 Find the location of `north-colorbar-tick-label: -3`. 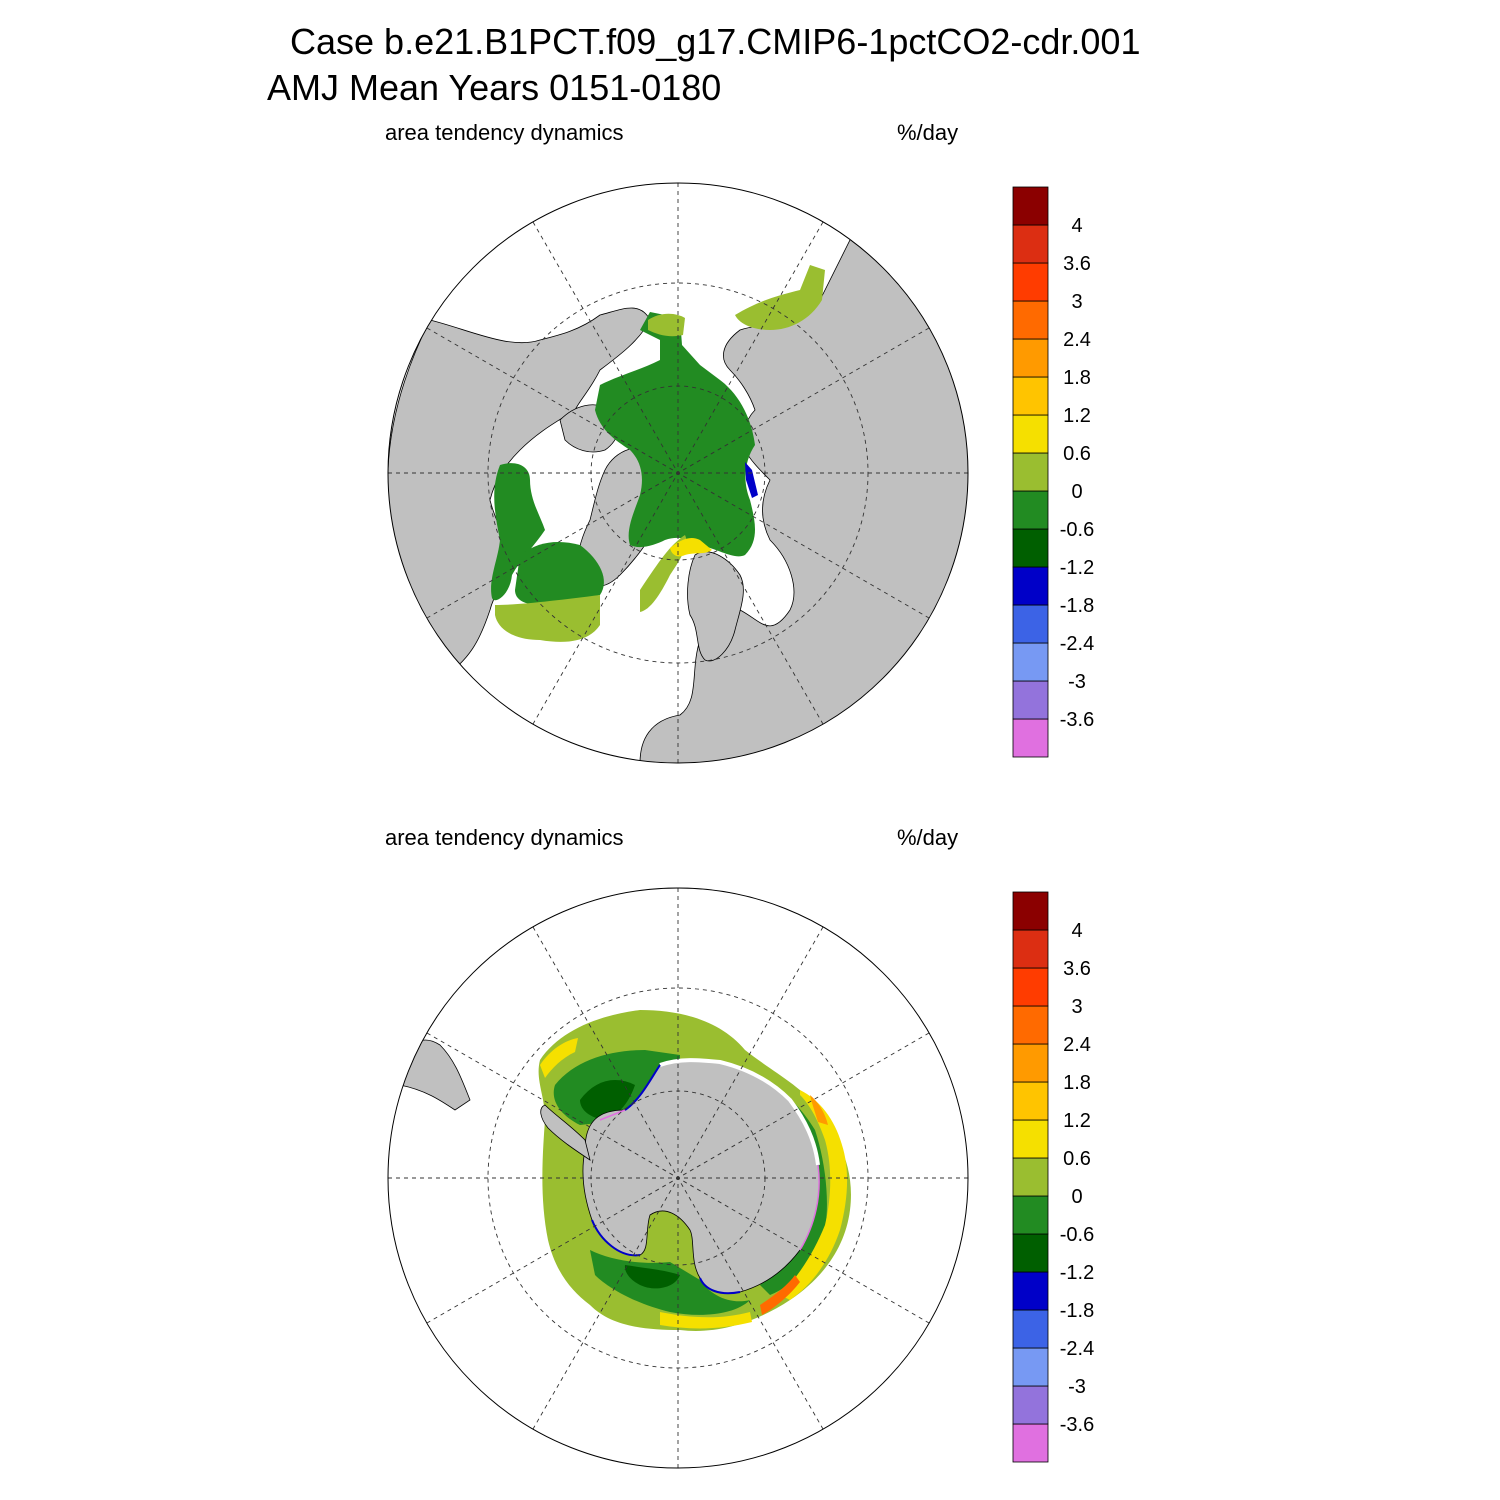

north-colorbar-tick-label: -3 is located at coordinates (1077, 682).